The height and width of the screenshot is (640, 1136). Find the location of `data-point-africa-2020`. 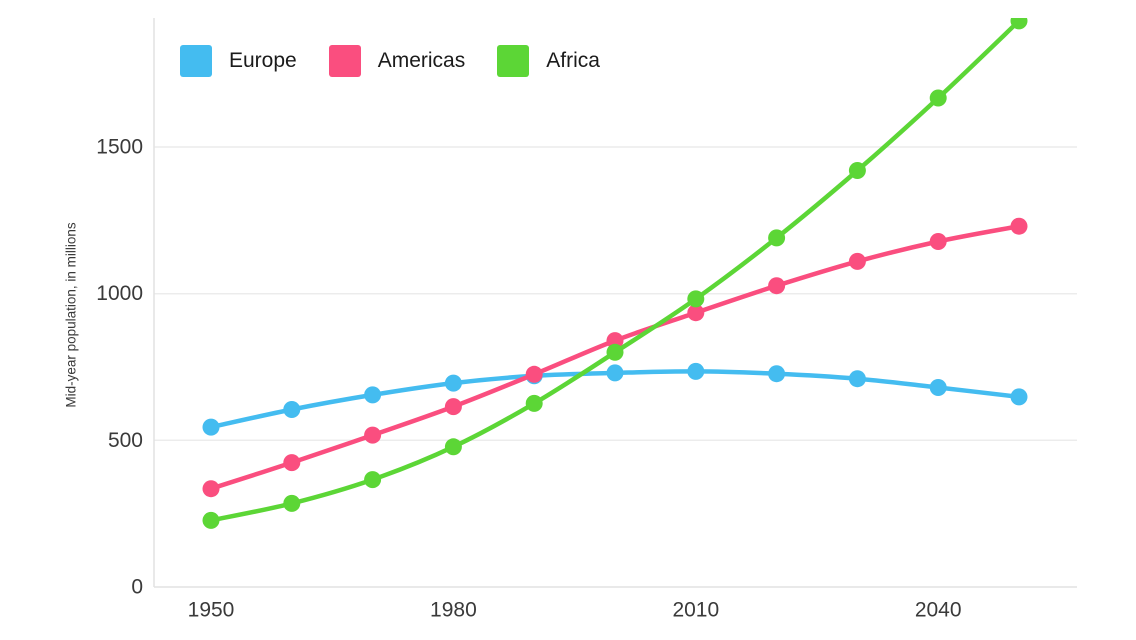

data-point-africa-2020 is located at coordinates (777, 238).